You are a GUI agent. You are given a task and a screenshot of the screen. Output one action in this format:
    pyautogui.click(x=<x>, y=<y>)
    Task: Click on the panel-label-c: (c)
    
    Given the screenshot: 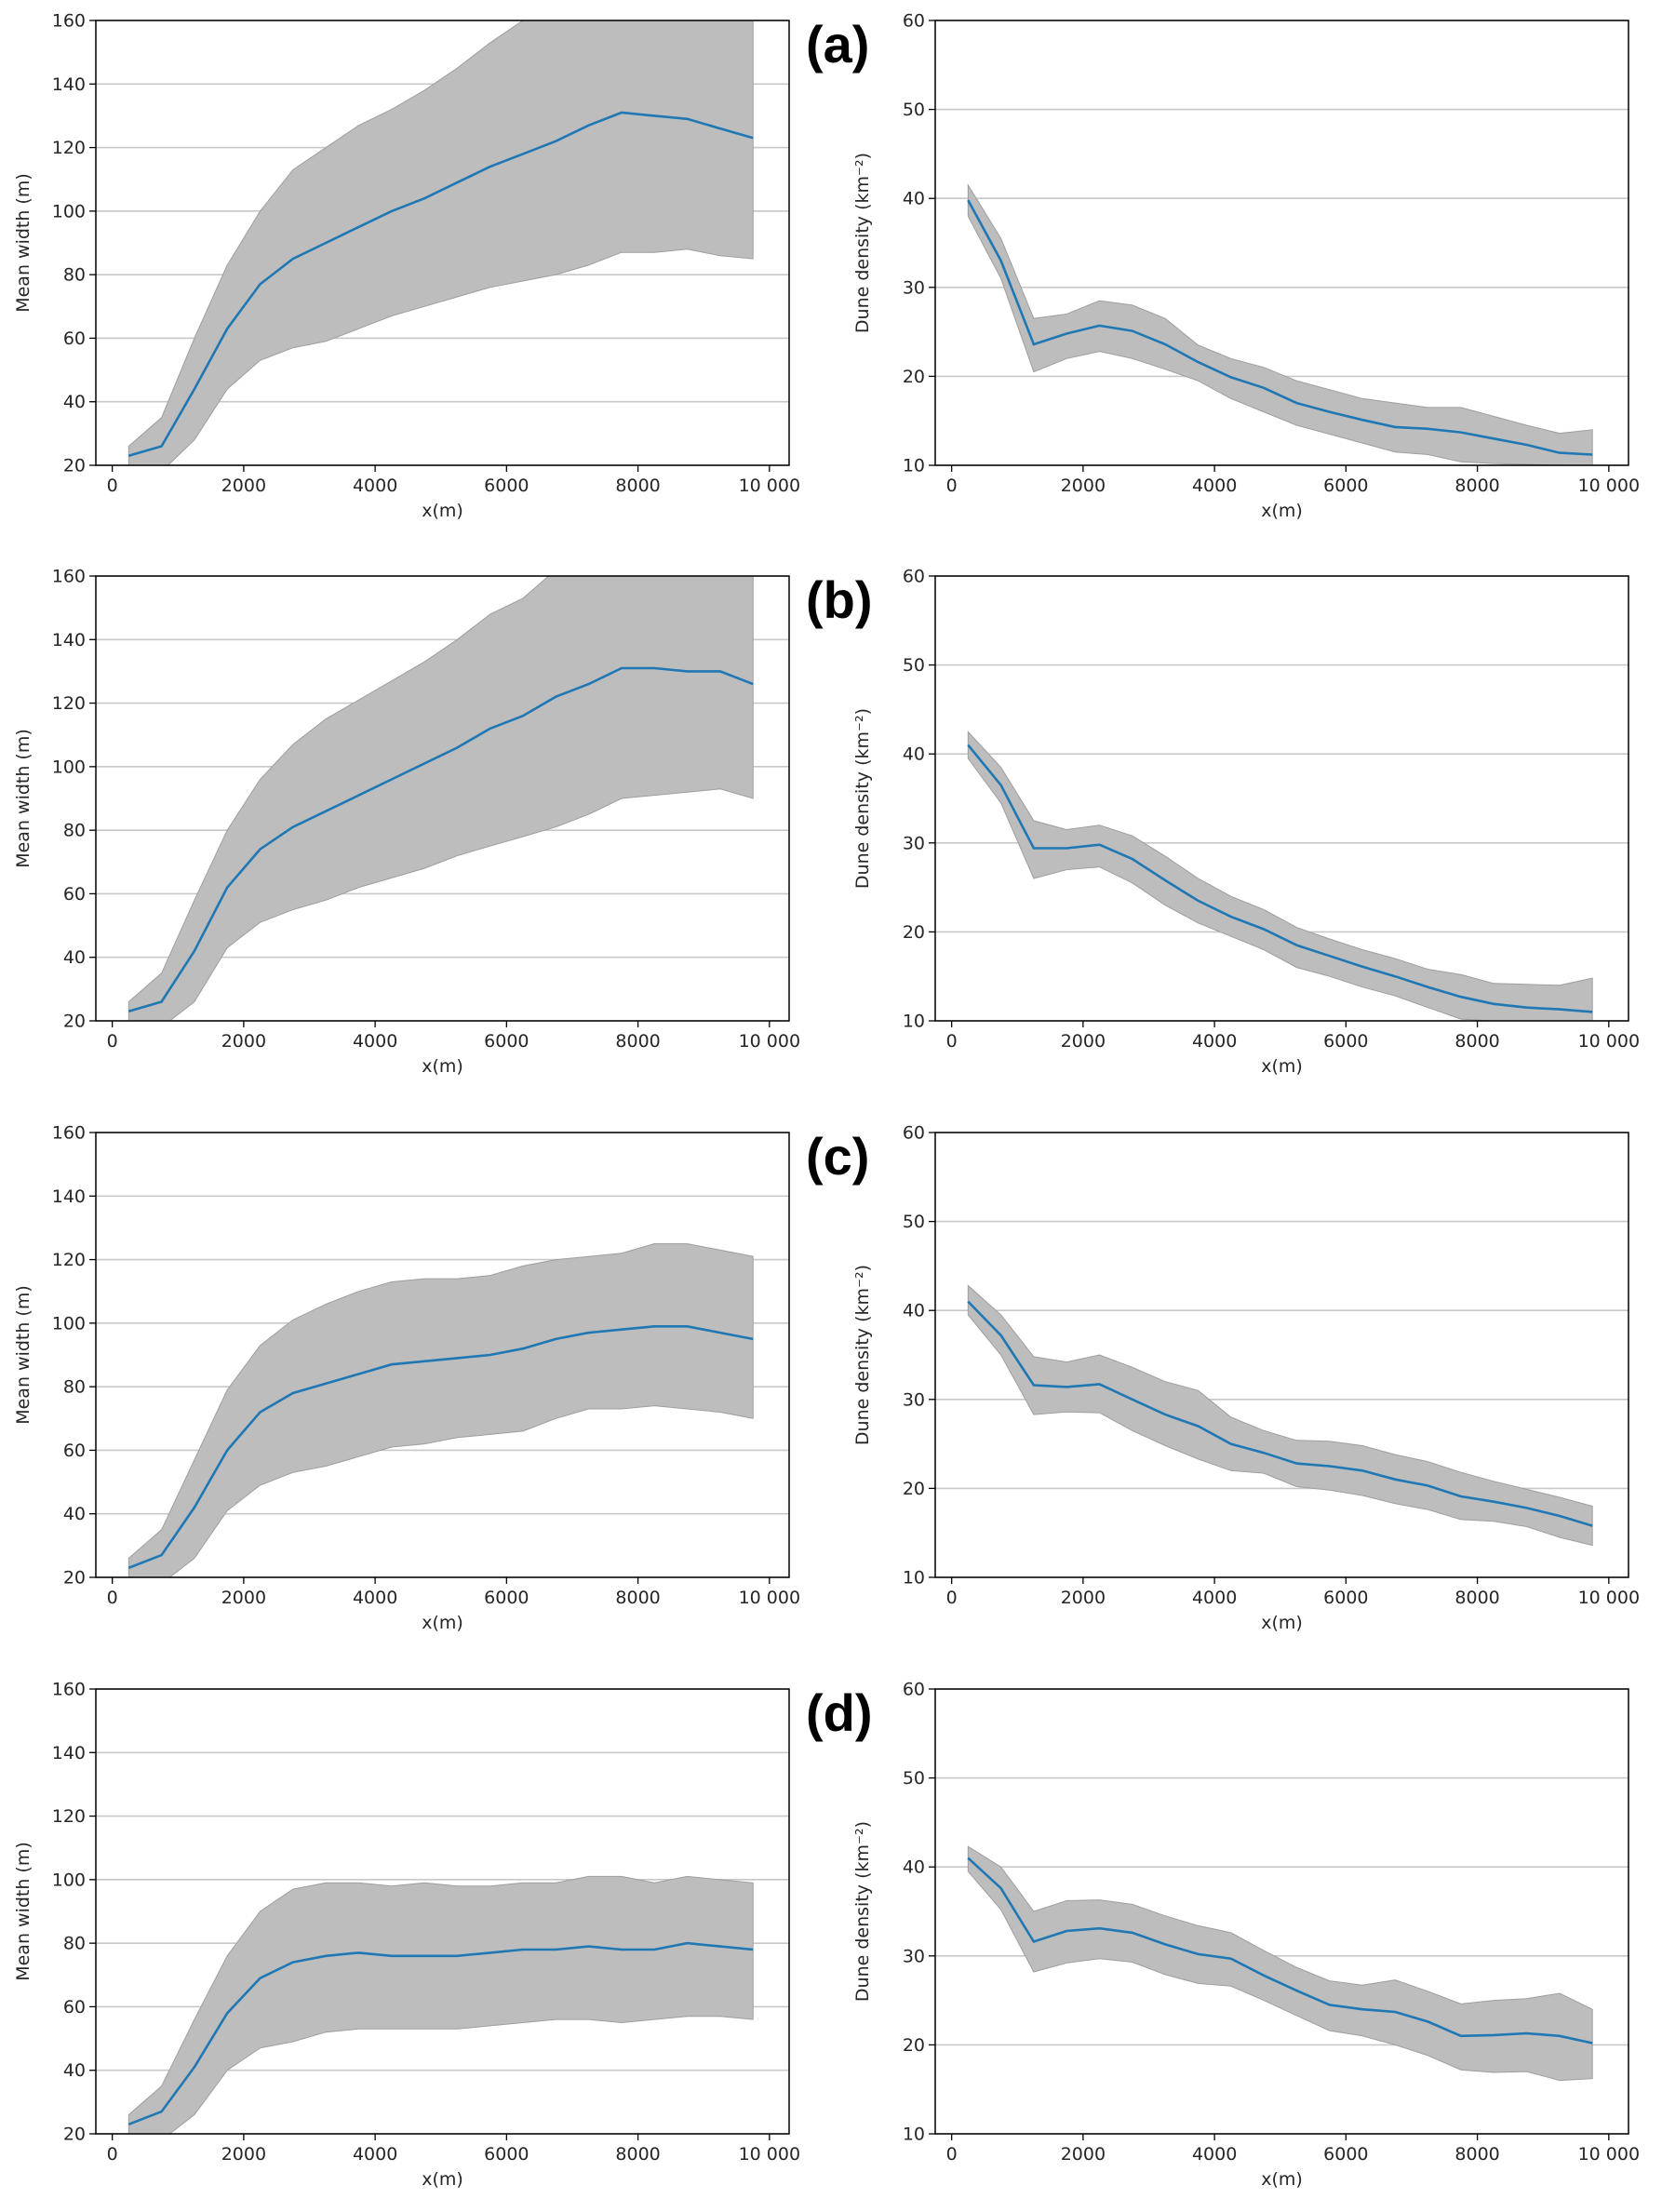 What is the action you would take?
    pyautogui.click(x=838, y=1156)
    